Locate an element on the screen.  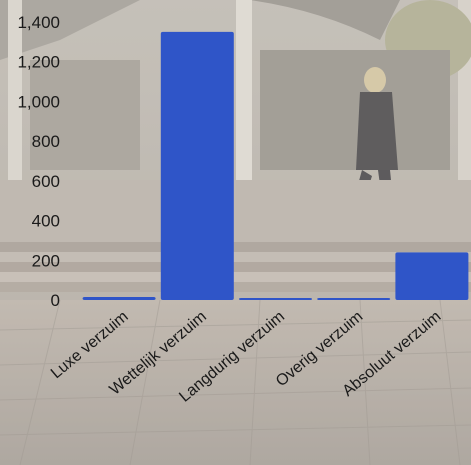
y-tick-label: 600 is located at coordinates (46, 181).